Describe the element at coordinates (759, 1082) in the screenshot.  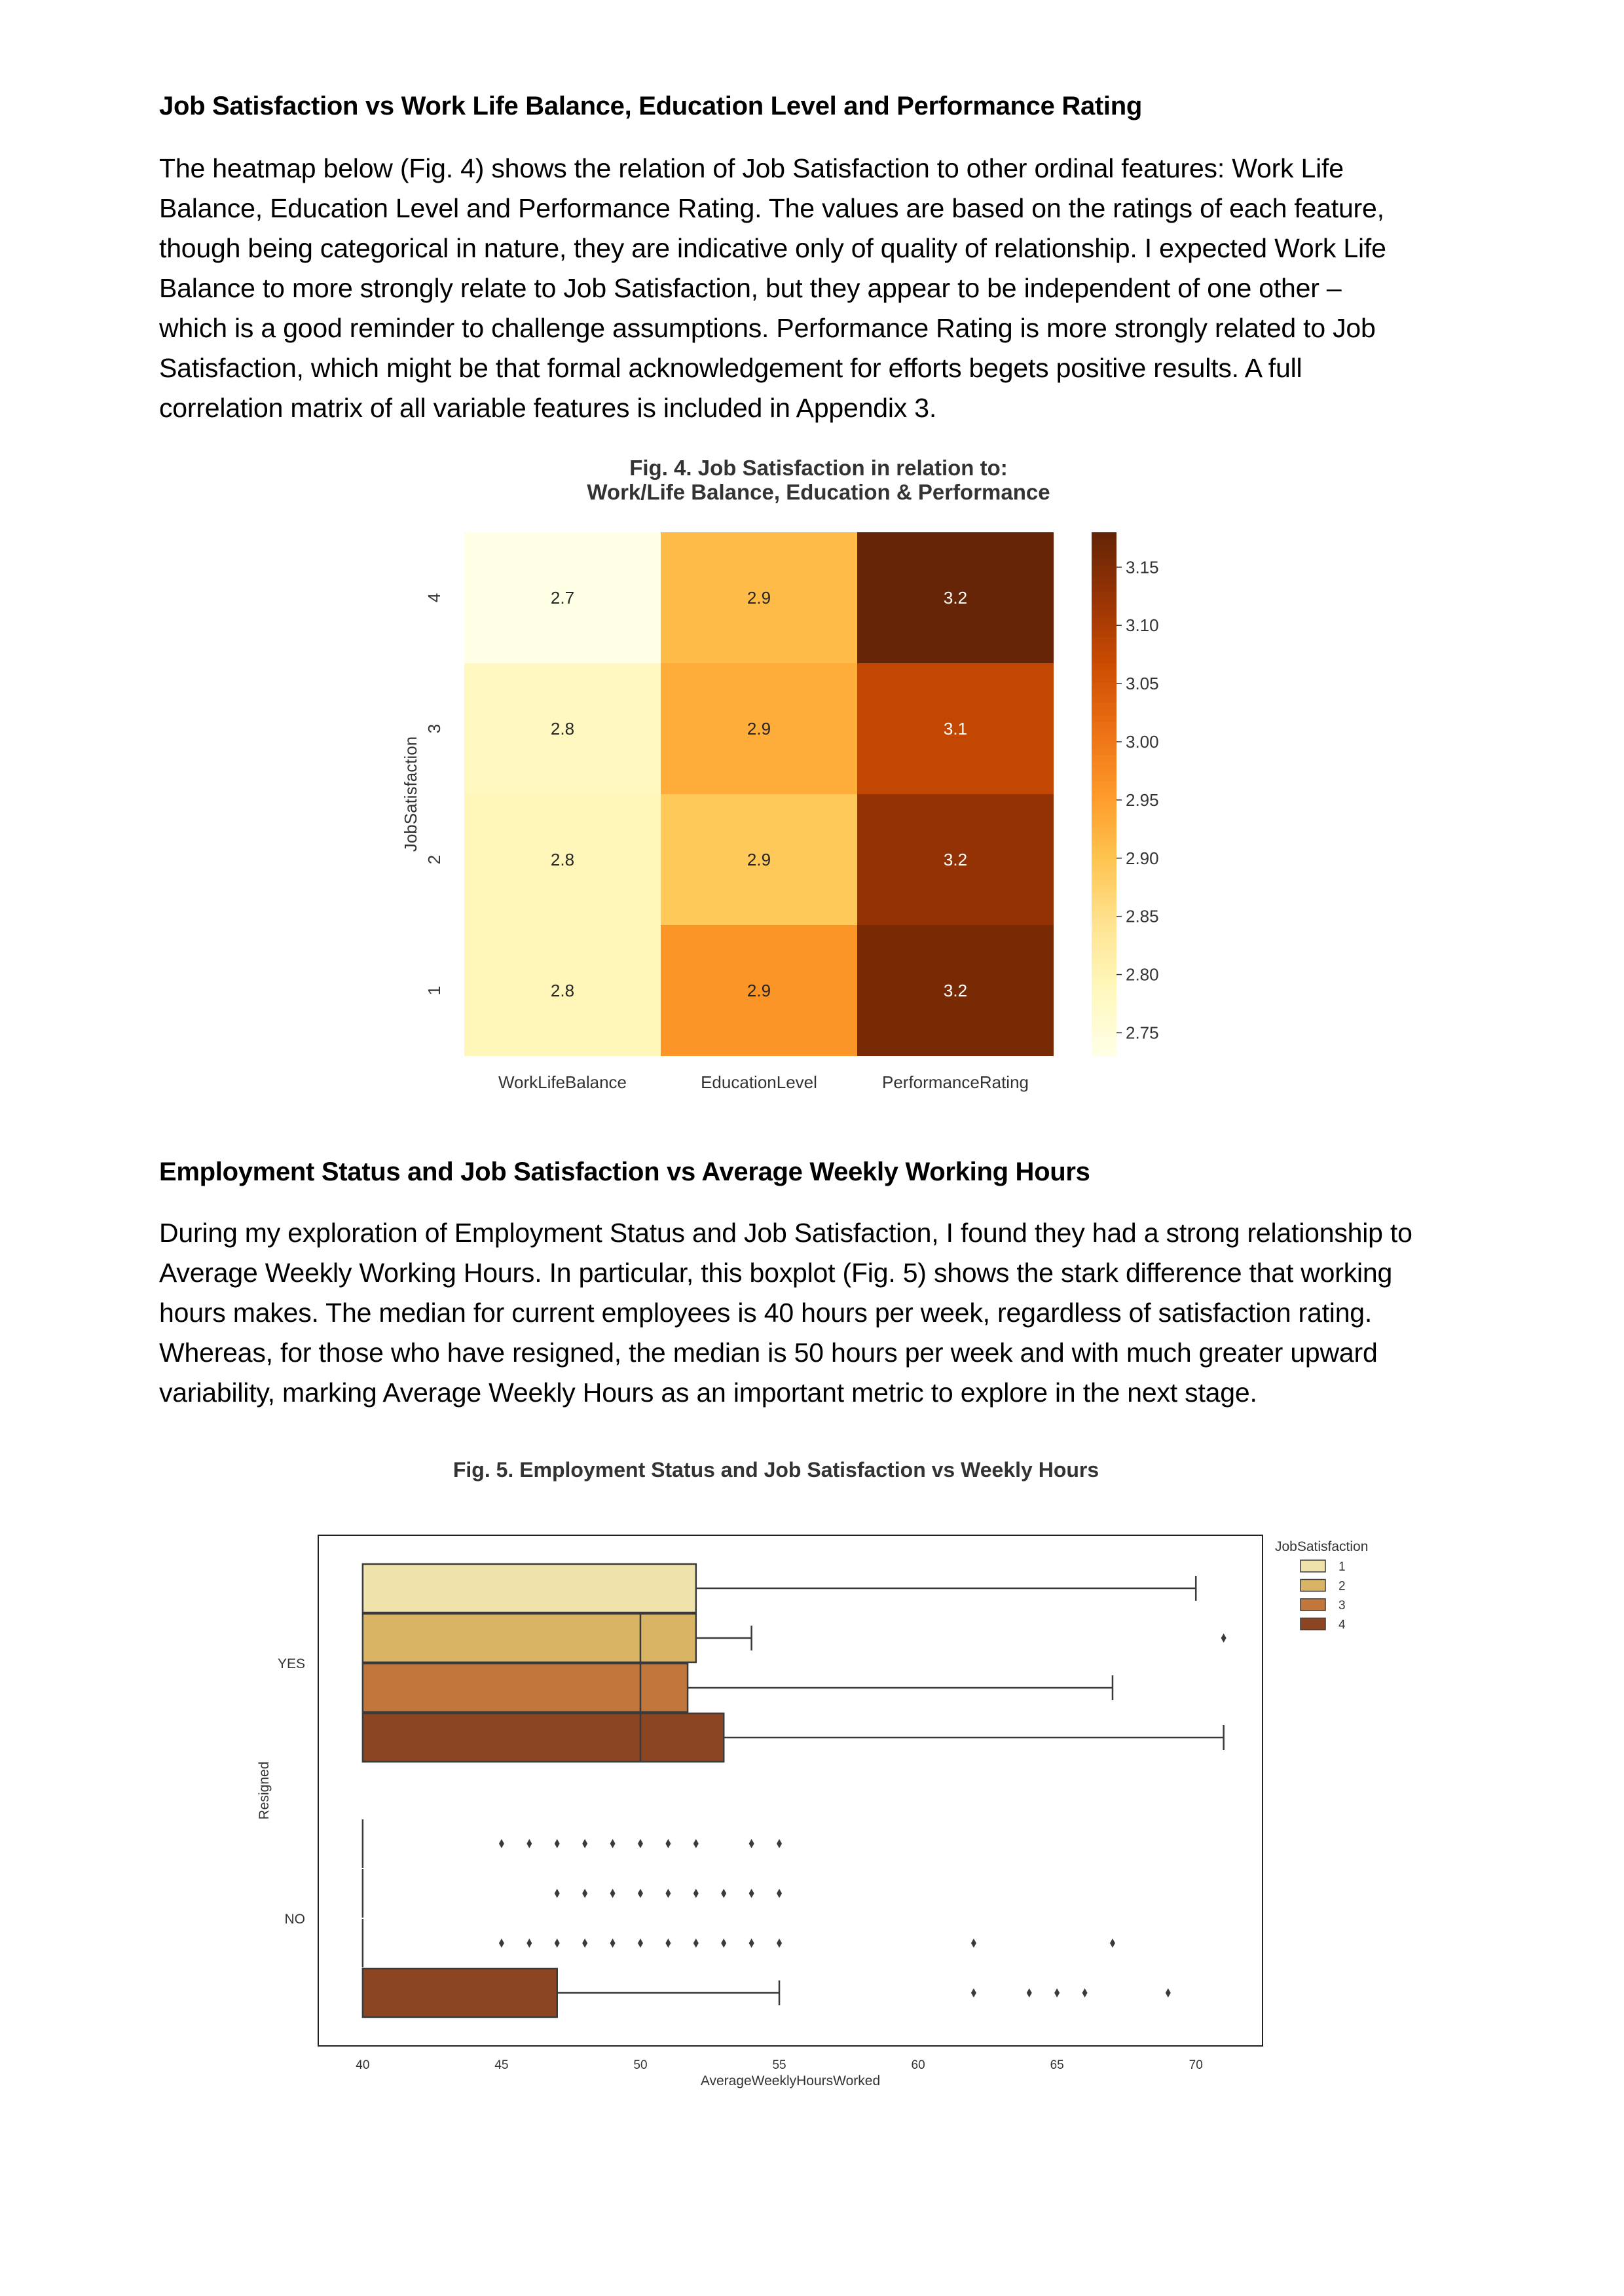
I see `x-tick-label: EducationLevel` at that location.